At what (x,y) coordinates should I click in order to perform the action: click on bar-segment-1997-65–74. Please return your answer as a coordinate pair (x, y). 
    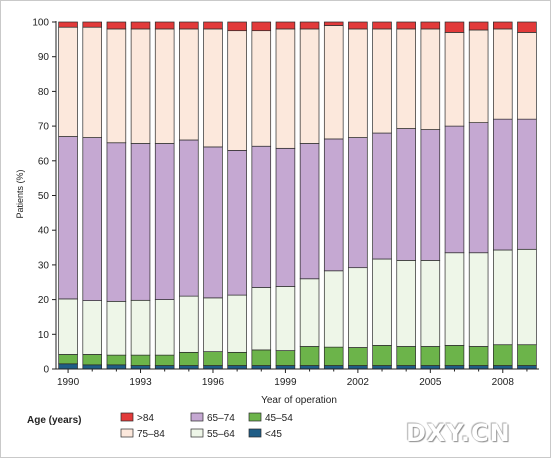
    Looking at the image, I should click on (237, 223).